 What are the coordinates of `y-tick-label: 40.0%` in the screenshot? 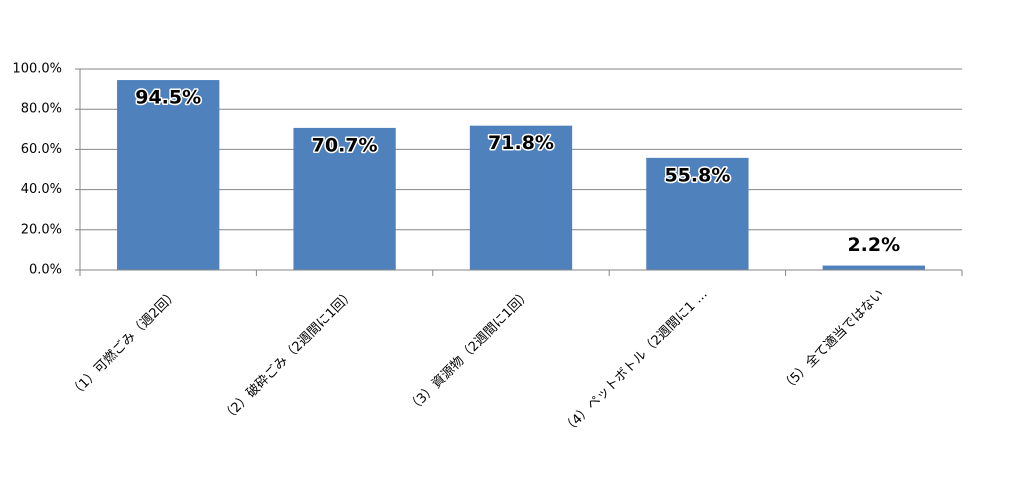 It's located at (41, 189).